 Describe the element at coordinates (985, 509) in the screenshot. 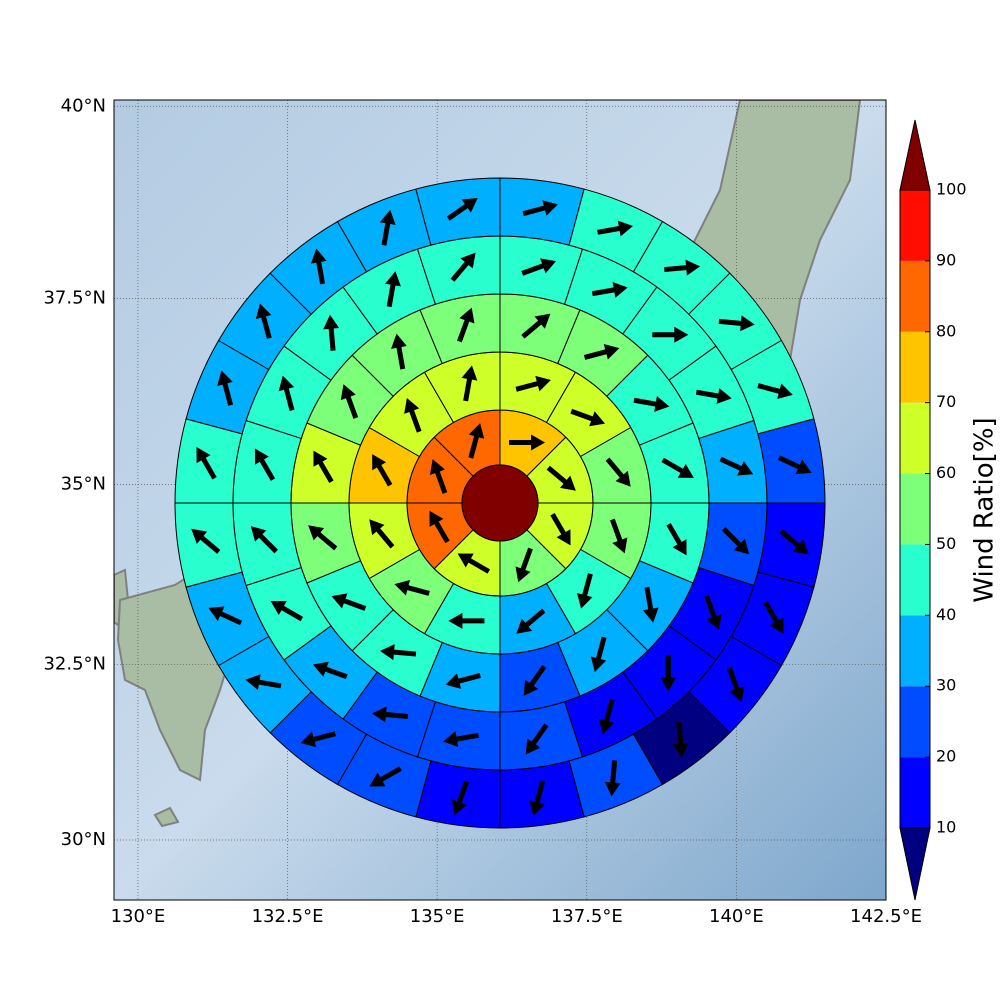

I see `colorbar-label: Wind Ratio[%]` at that location.